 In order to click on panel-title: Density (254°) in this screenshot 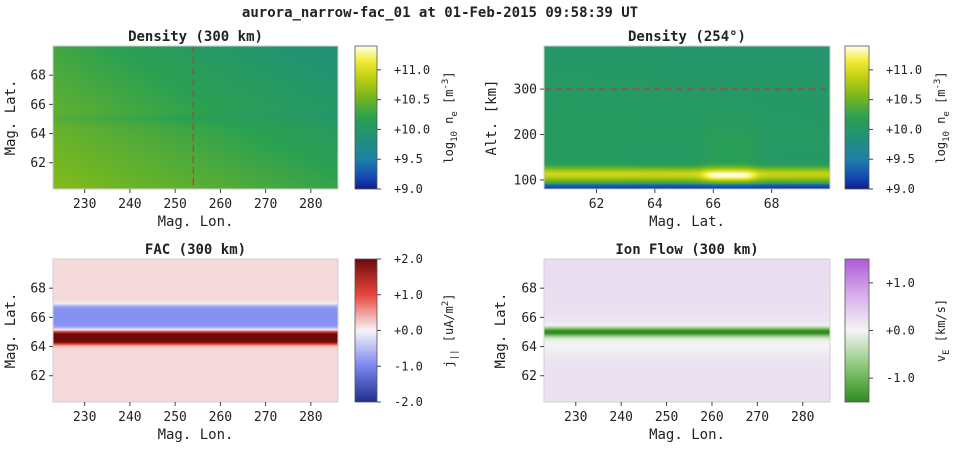, I will do `click(687, 37)`.